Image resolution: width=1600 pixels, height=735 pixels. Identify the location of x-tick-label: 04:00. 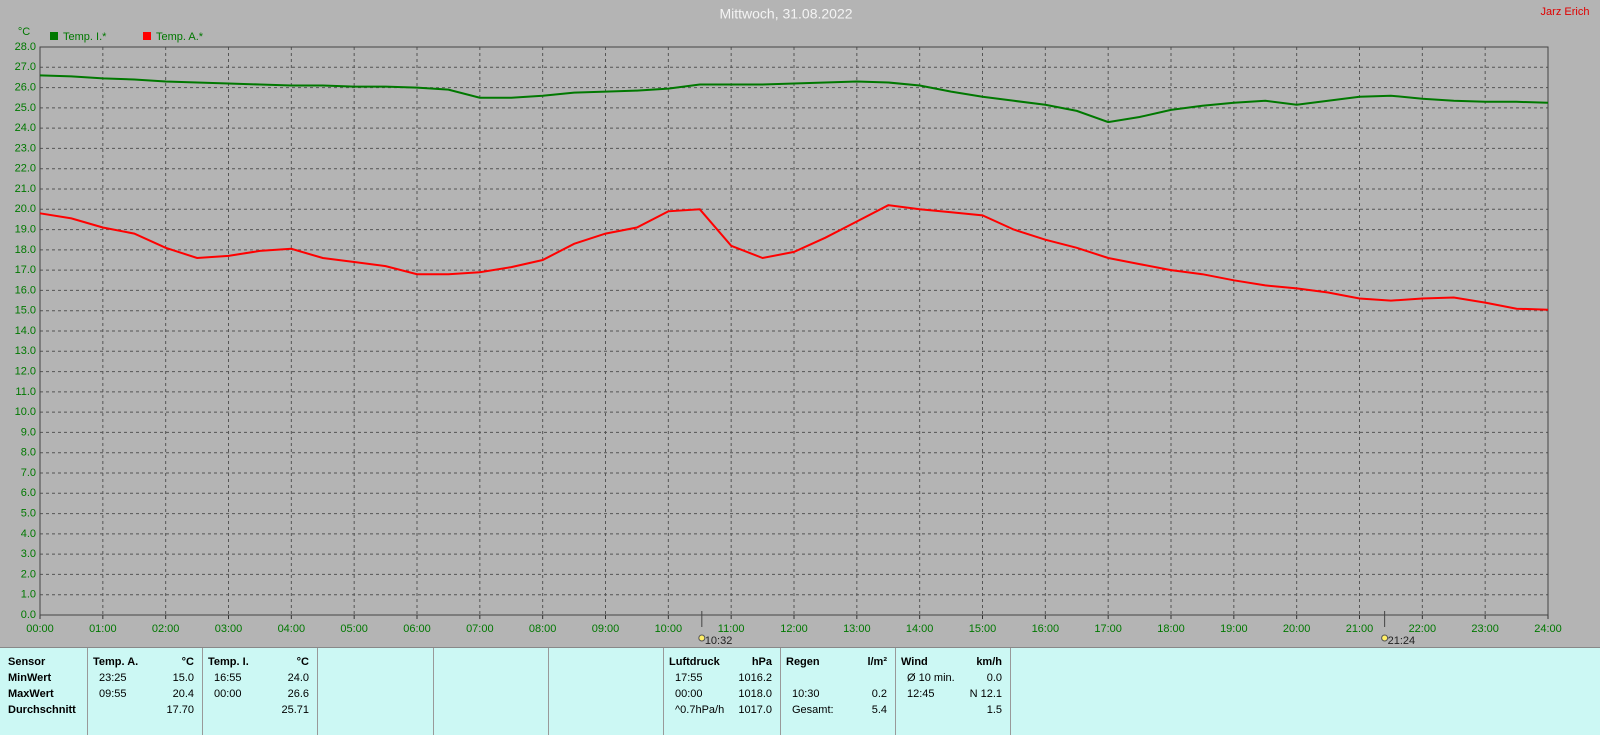
(292, 629).